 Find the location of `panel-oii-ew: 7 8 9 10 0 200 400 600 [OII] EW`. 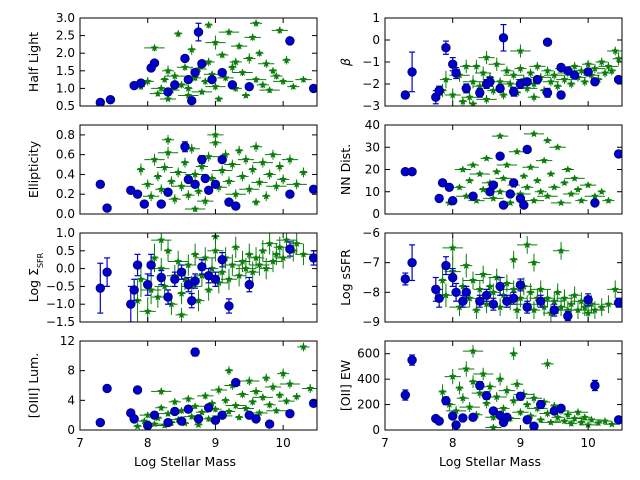

panel-oii-ew: 7 8 9 10 0 200 400 600 [OII] EW is located at coordinates (480, 395).